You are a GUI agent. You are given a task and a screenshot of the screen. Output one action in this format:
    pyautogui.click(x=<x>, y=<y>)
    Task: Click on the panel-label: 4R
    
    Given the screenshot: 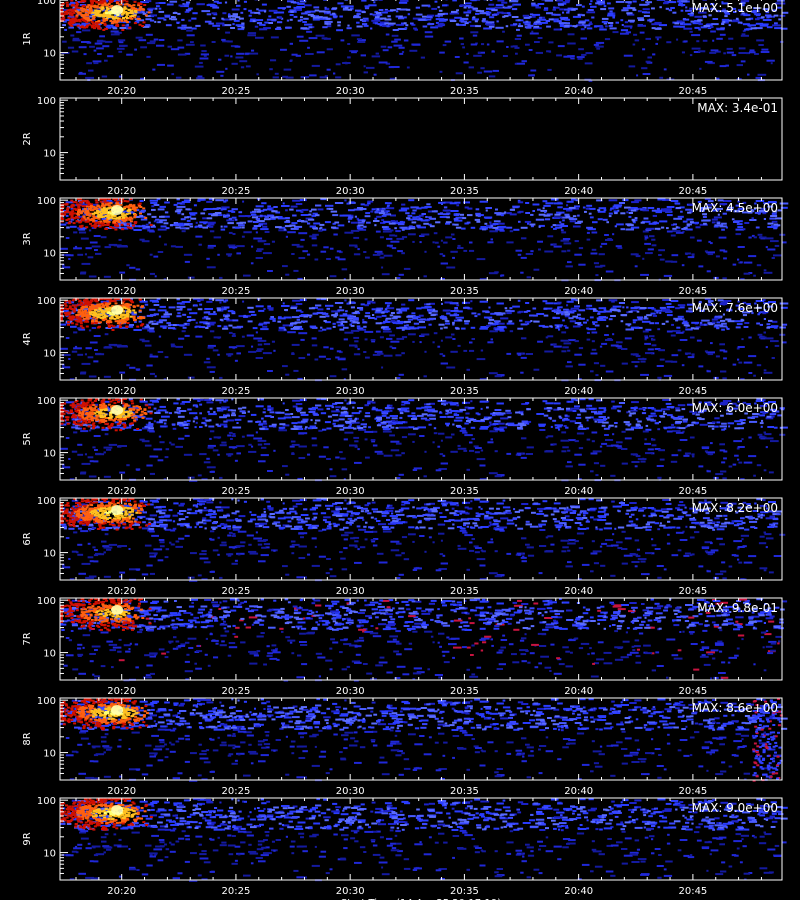 What is the action you would take?
    pyautogui.click(x=27, y=338)
    